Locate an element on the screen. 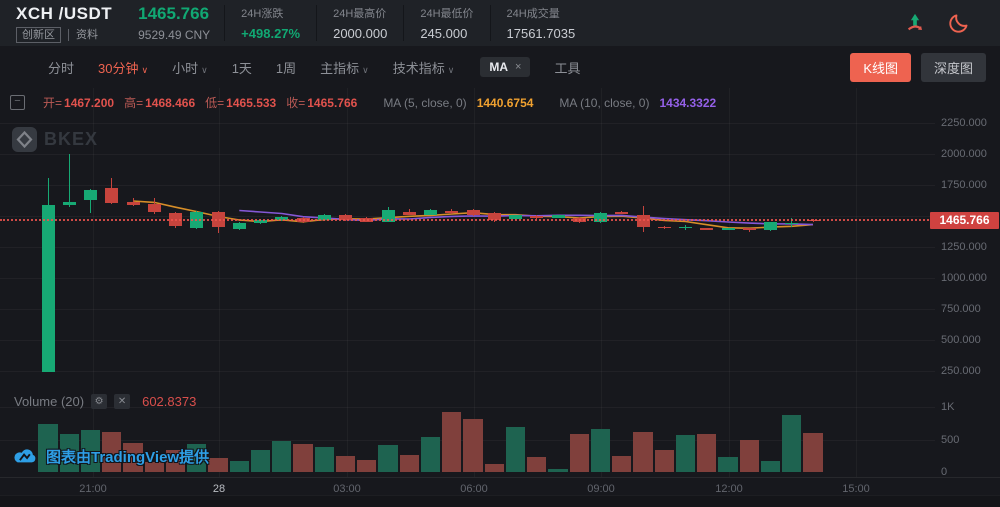 The width and height of the screenshot is (1000, 507). last-price-line is located at coordinates (466, 220).